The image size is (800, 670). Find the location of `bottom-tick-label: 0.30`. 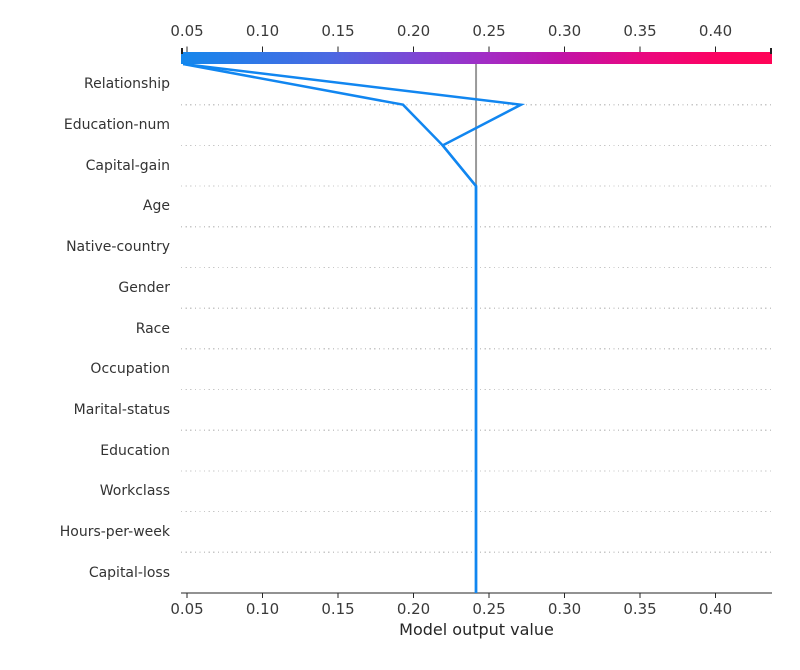

bottom-tick-label: 0.30 is located at coordinates (564, 609).